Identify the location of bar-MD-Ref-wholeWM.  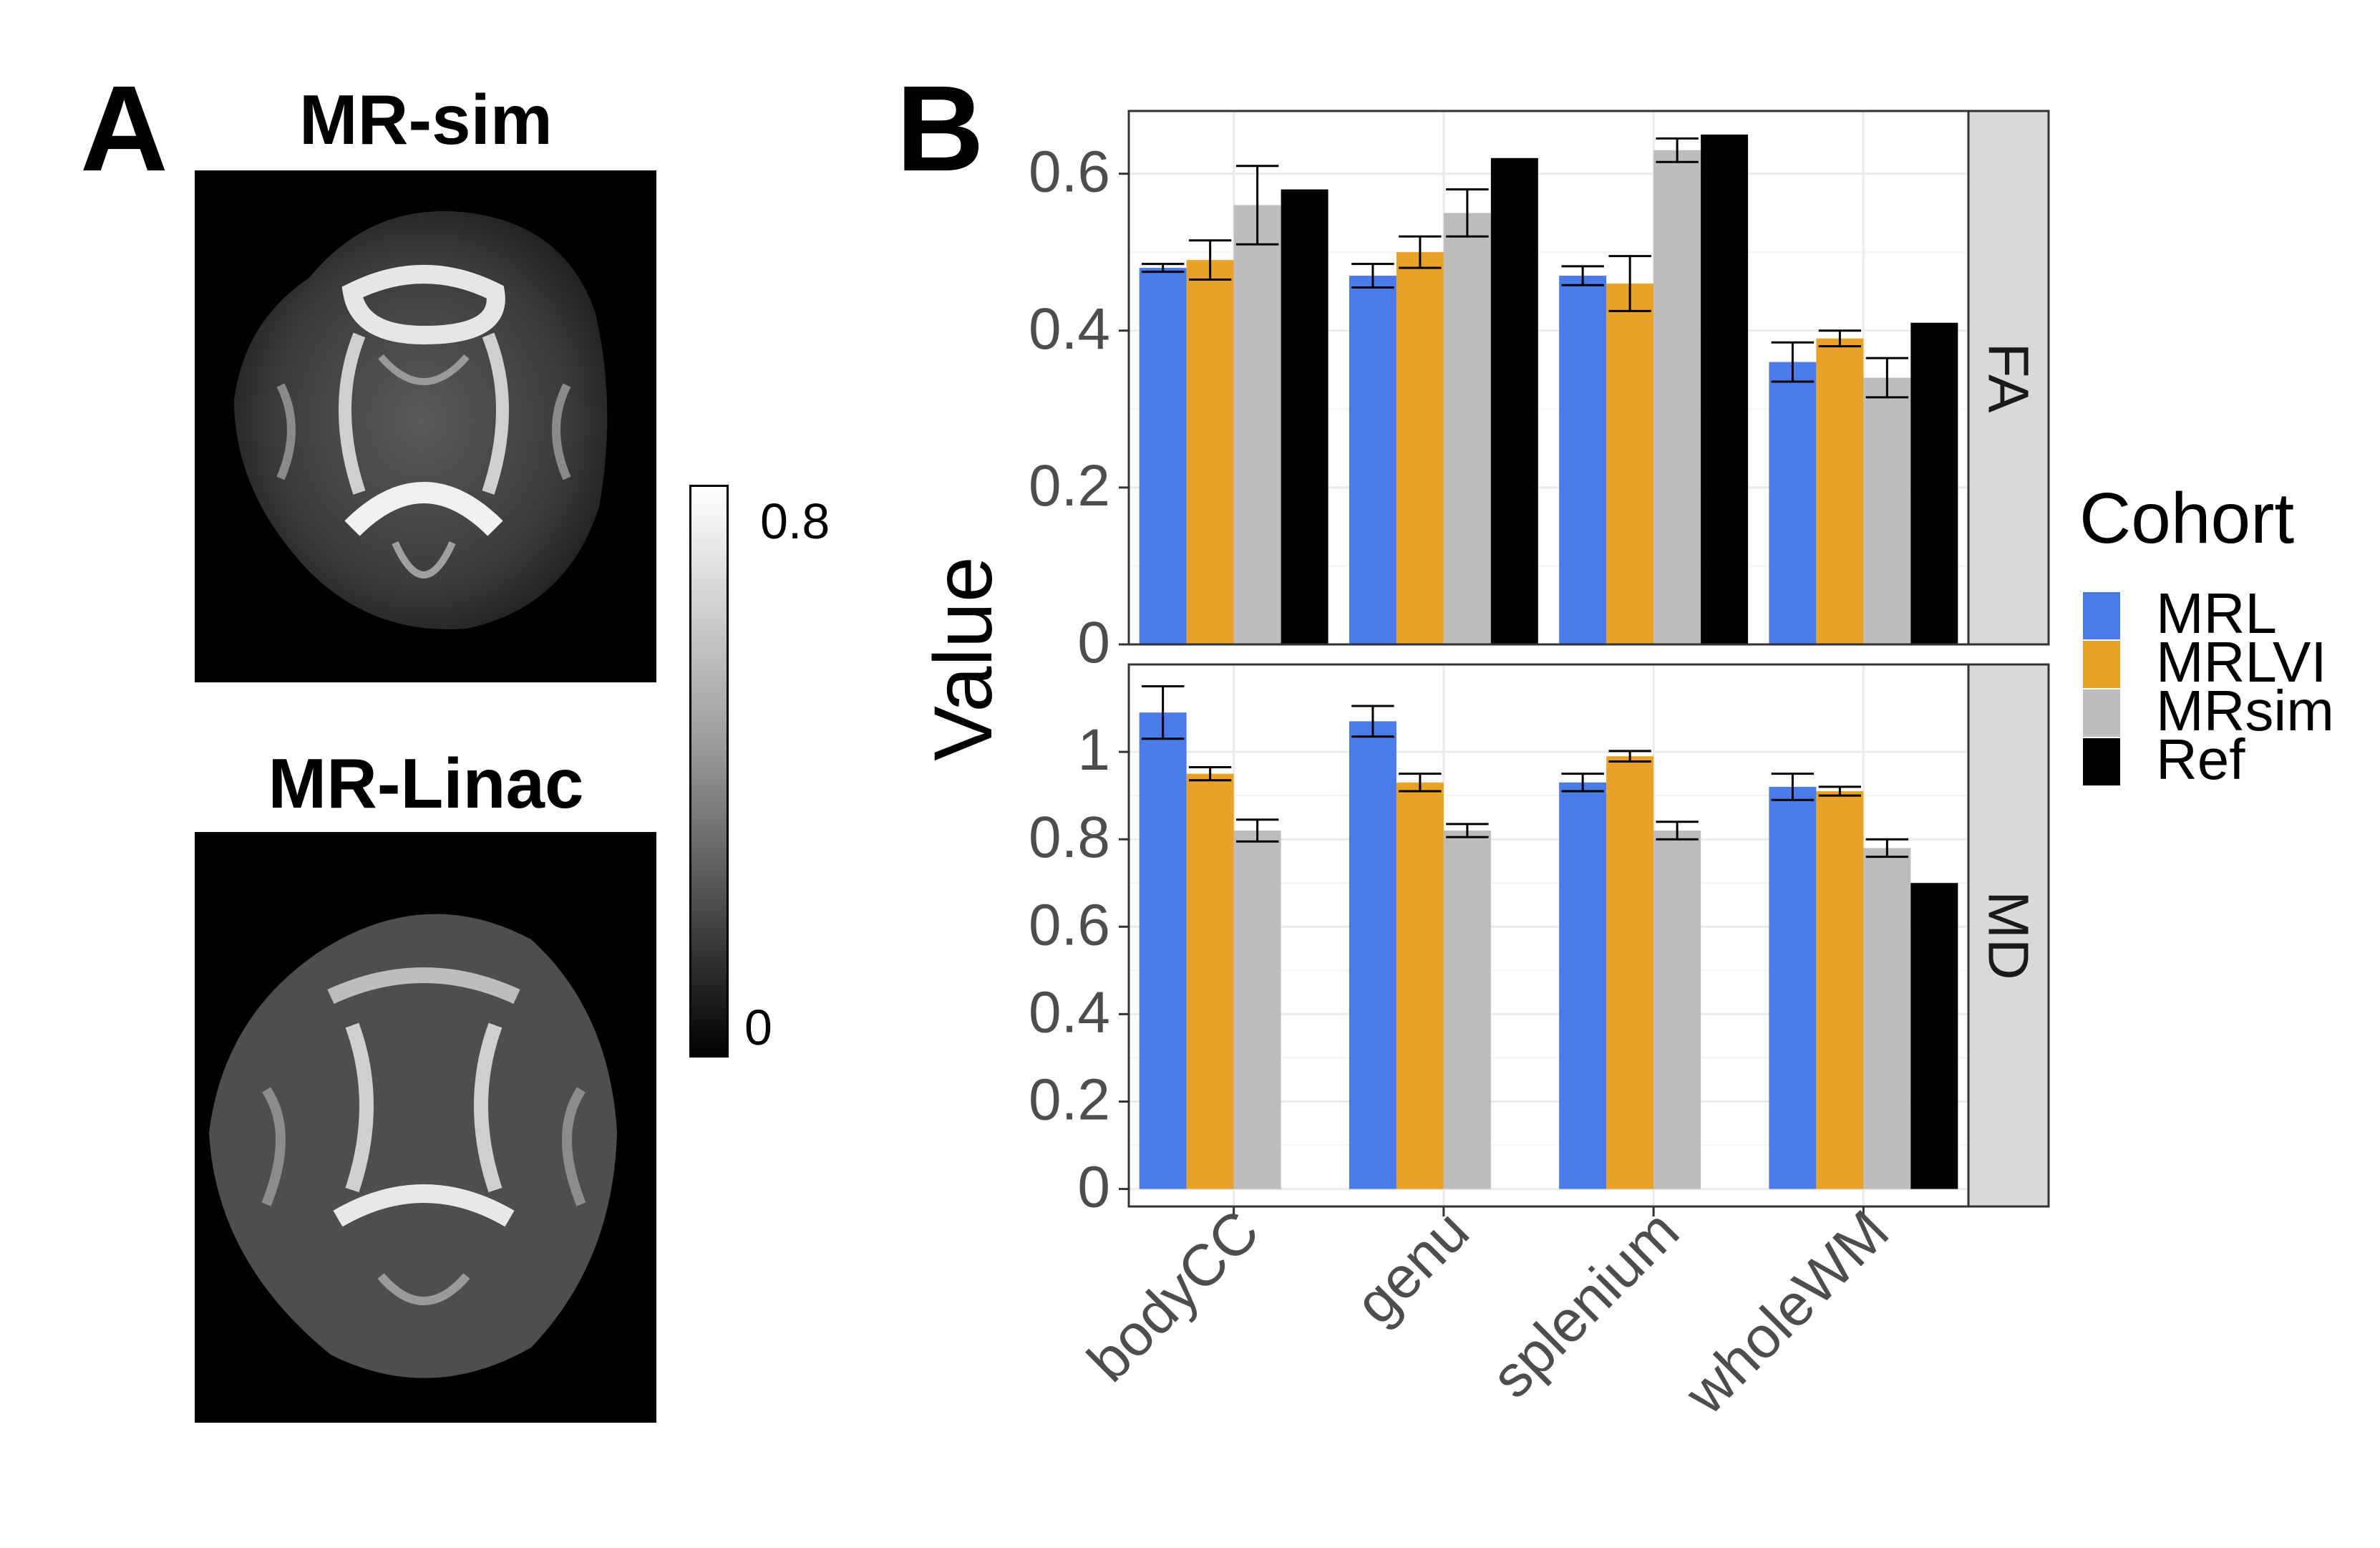
(1934, 1036).